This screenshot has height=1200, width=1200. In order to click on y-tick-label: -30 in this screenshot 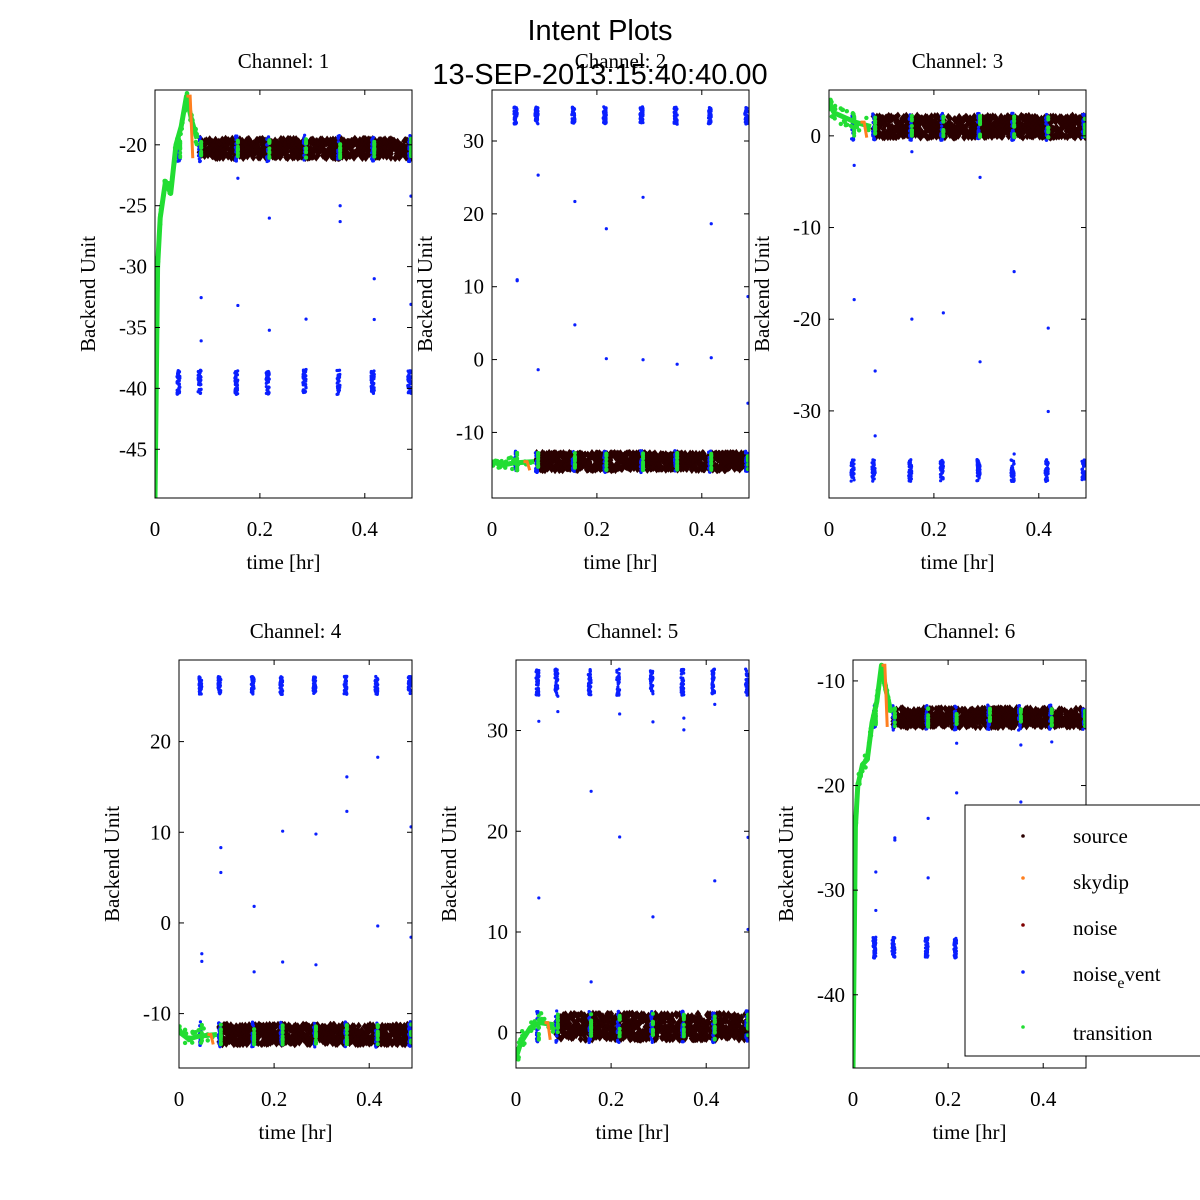, I will do `click(807, 411)`.